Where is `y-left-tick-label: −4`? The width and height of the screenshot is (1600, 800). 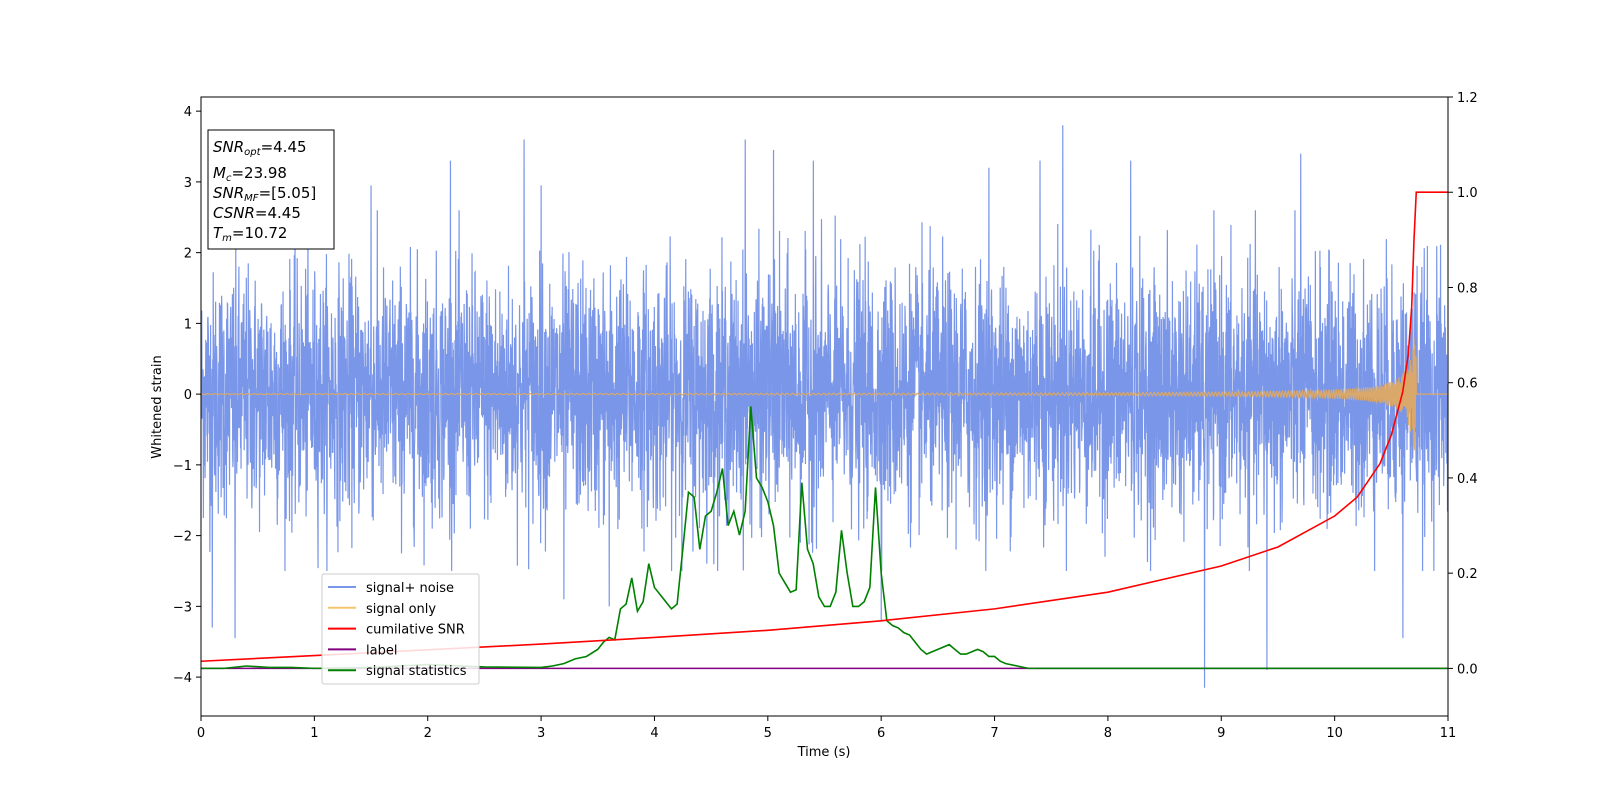 y-left-tick-label: −4 is located at coordinates (182, 678).